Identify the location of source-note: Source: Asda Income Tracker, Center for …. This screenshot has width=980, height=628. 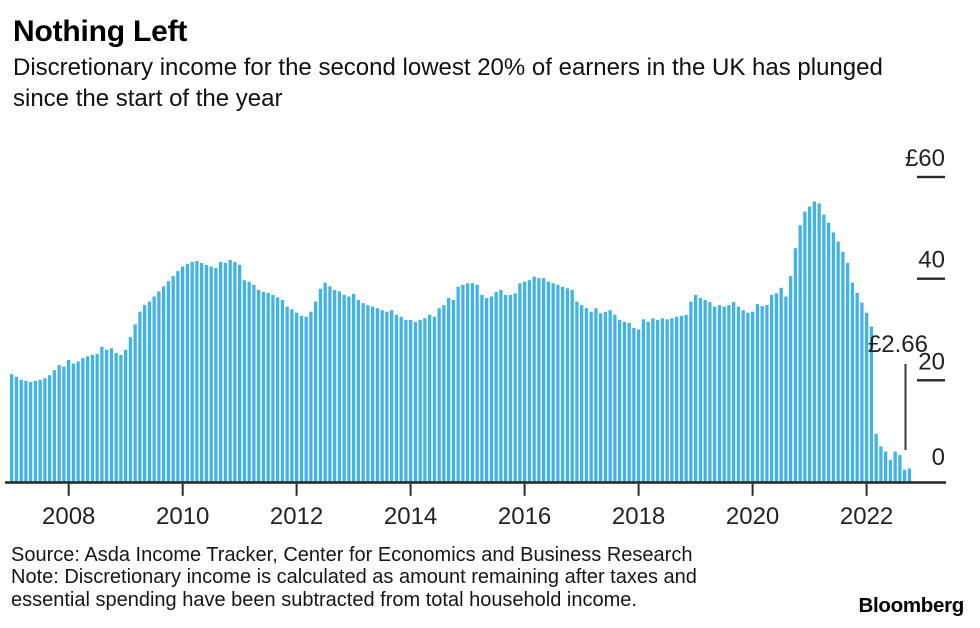
(352, 555).